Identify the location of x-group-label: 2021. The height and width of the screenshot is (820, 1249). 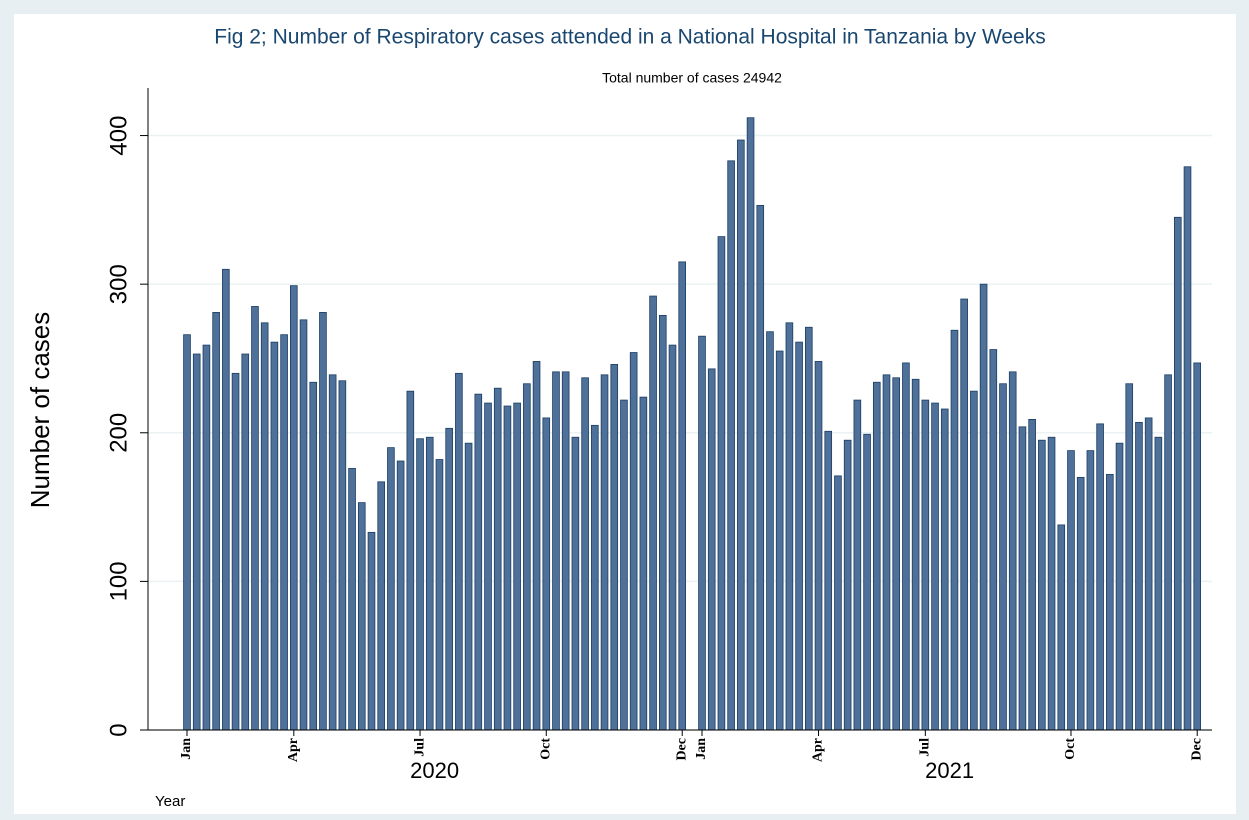
(949, 770).